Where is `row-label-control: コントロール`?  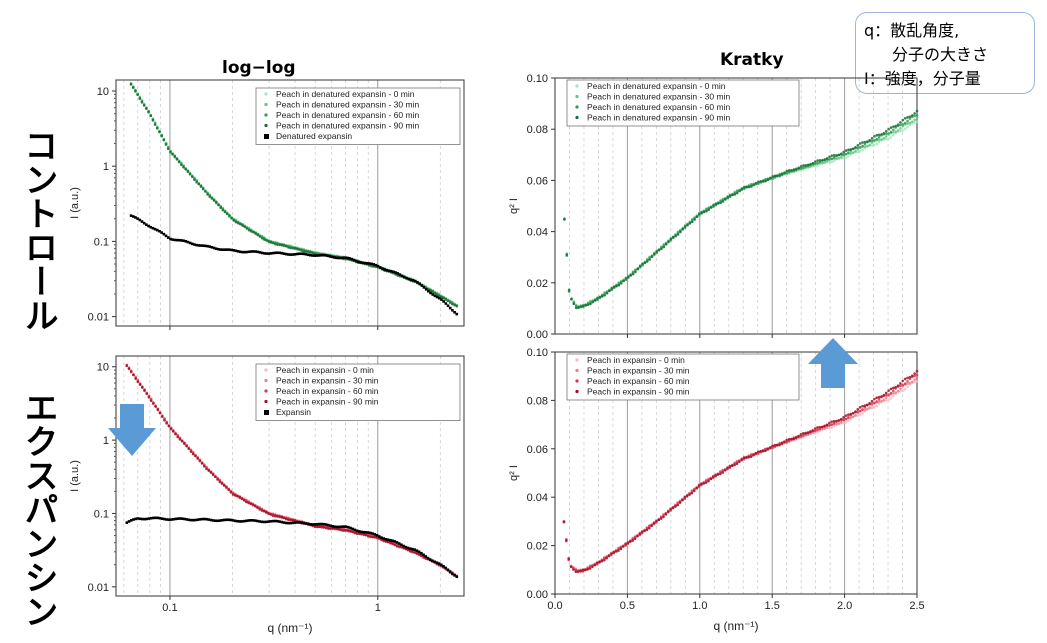 row-label-control: コントロール is located at coordinates (38, 230).